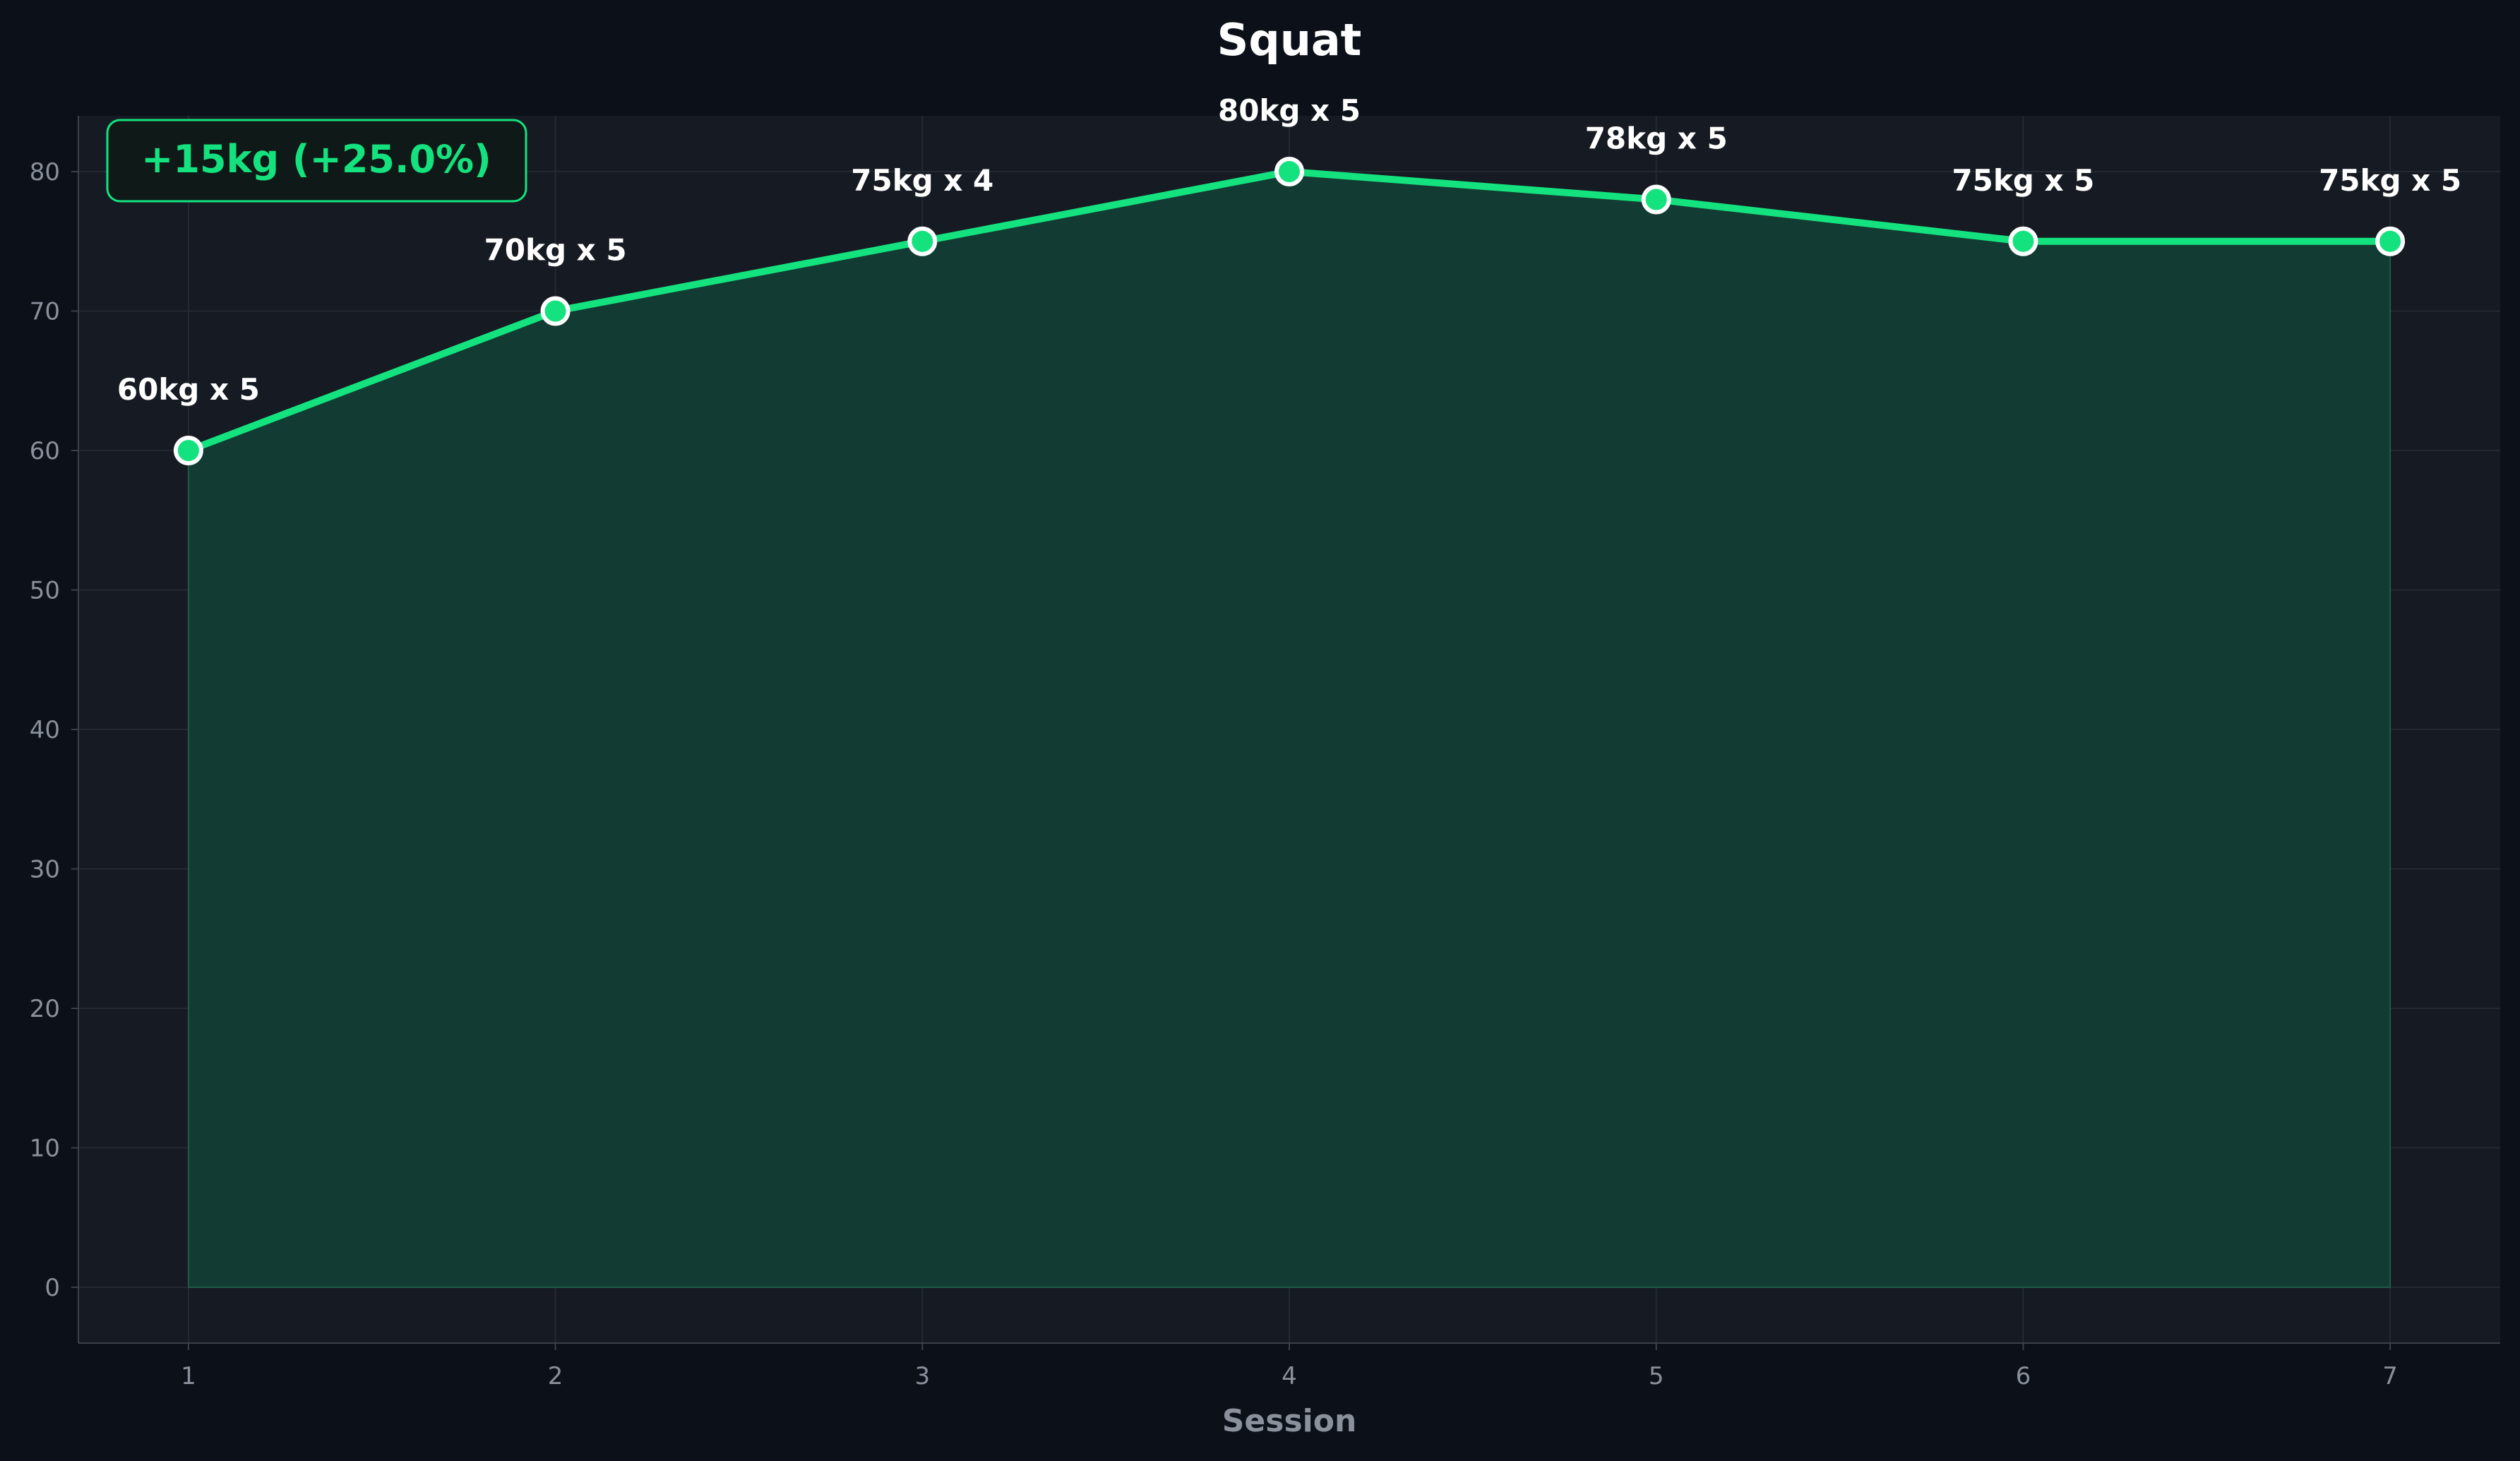  I want to click on y-tick-label: 10, so click(45, 1149).